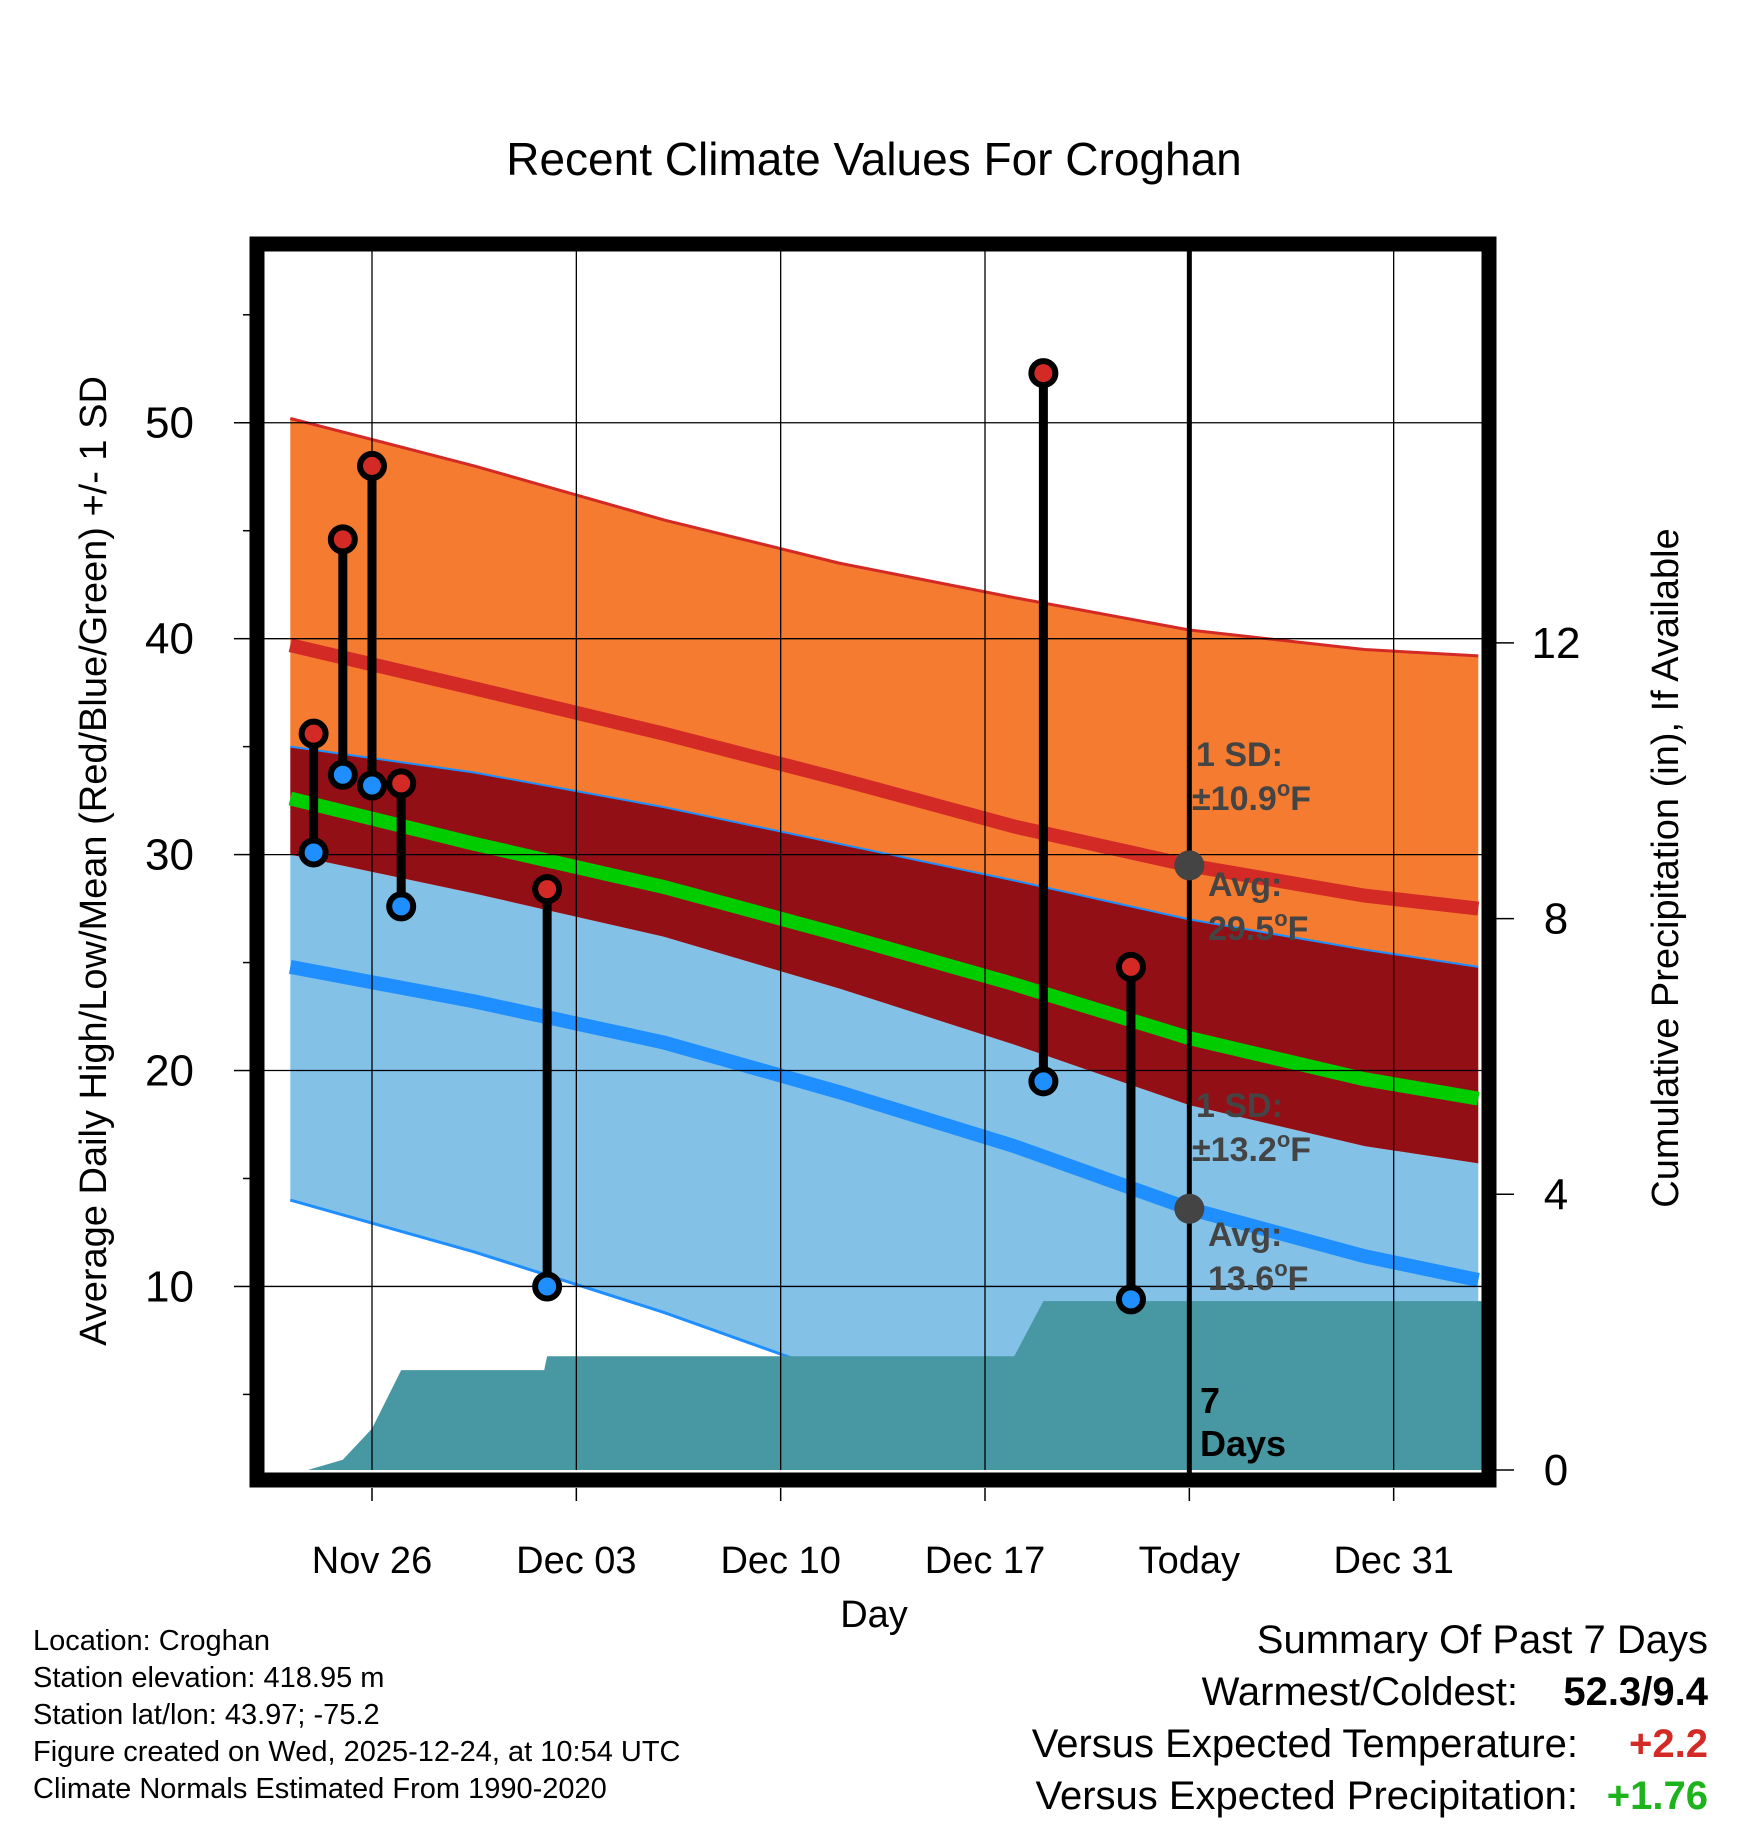  Describe the element at coordinates (1258, 927) in the screenshot. I see `high-avg-value: 29.5oF` at that location.